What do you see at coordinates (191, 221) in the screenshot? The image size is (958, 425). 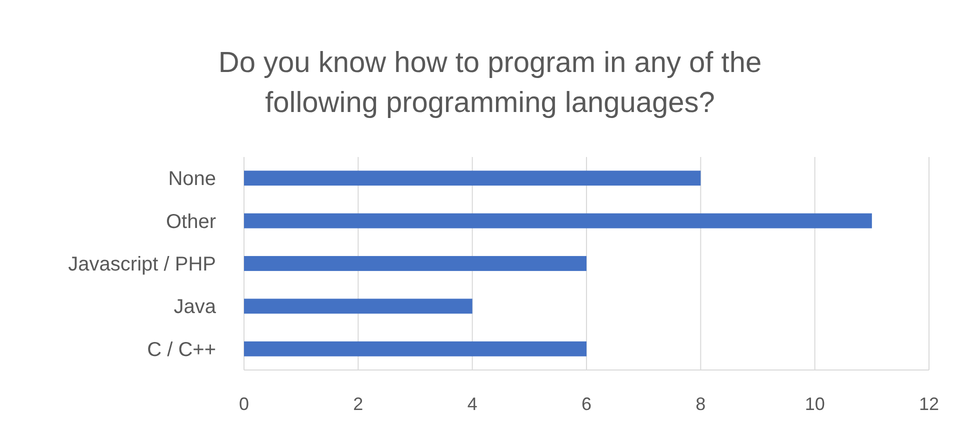 I see `y-tick-label: Other` at bounding box center [191, 221].